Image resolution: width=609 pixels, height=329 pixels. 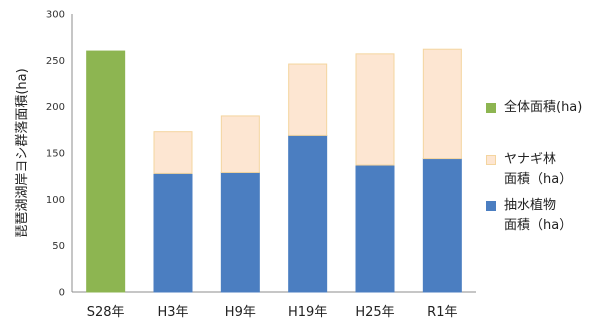 What do you see at coordinates (55, 107) in the screenshot?
I see `y-tick-label: 200` at bounding box center [55, 107].